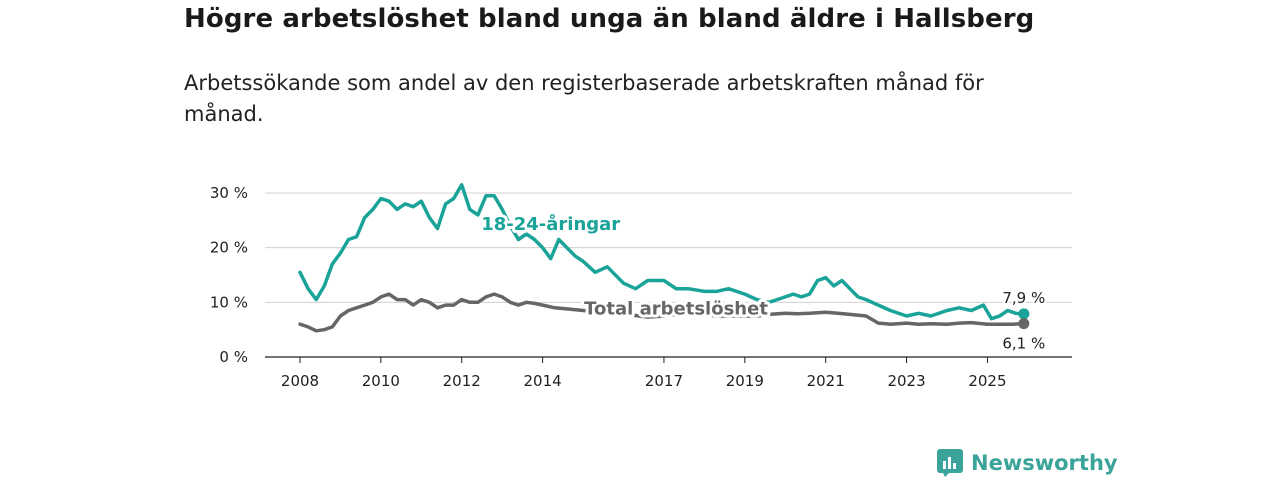 This screenshot has height=480, width=1280. What do you see at coordinates (826, 381) in the screenshot?
I see `x-tick-label: 2021` at bounding box center [826, 381].